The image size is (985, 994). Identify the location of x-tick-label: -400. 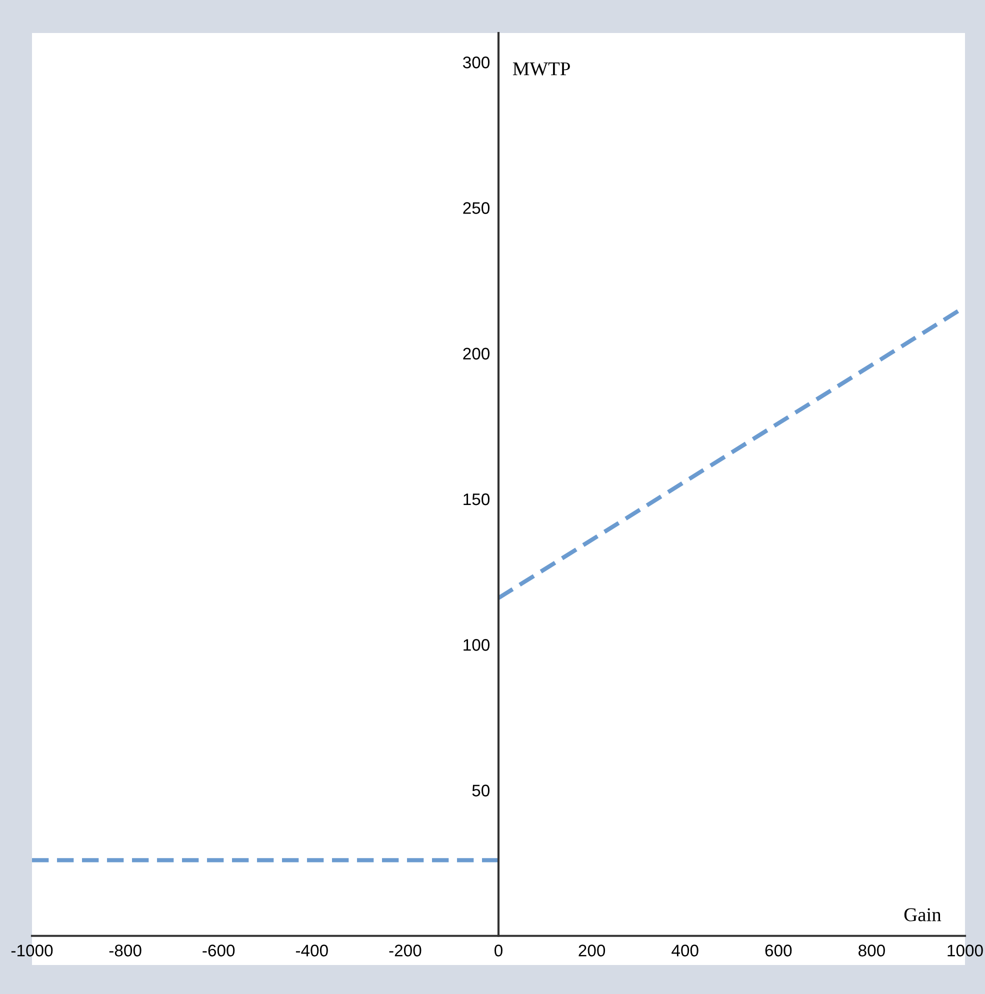
(312, 950).